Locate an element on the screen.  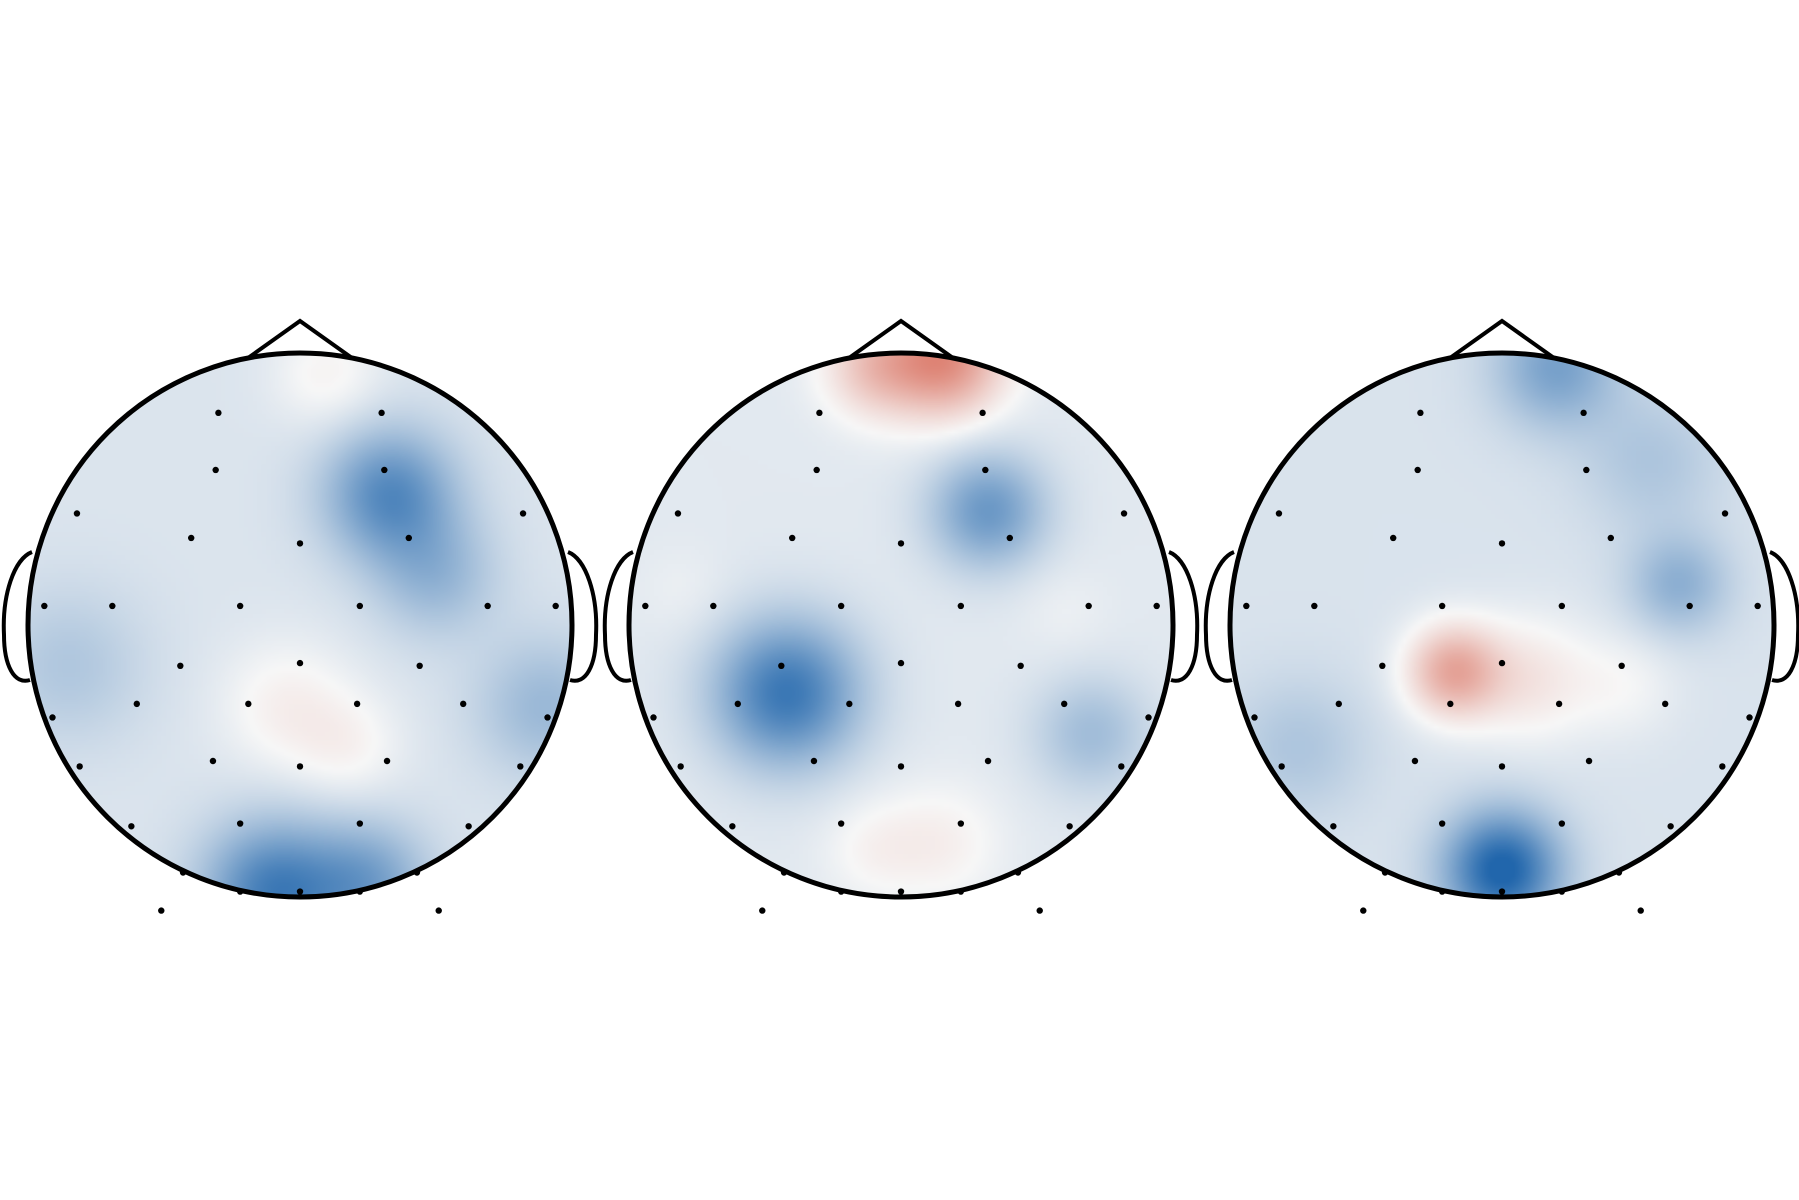
scalp-heatmap is located at coordinates (1502, 625).